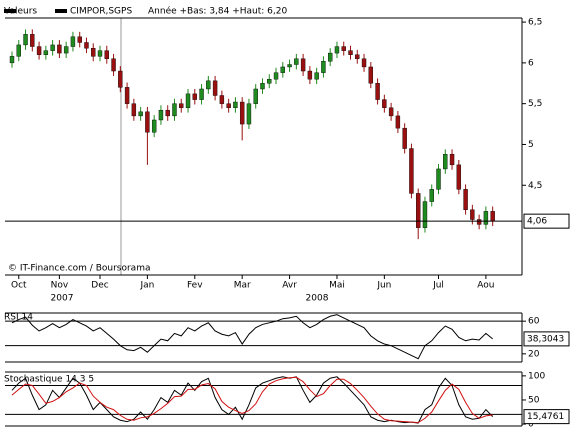  Describe the element at coordinates (62, 299) in the screenshot. I see `year-label: 2007` at that location.